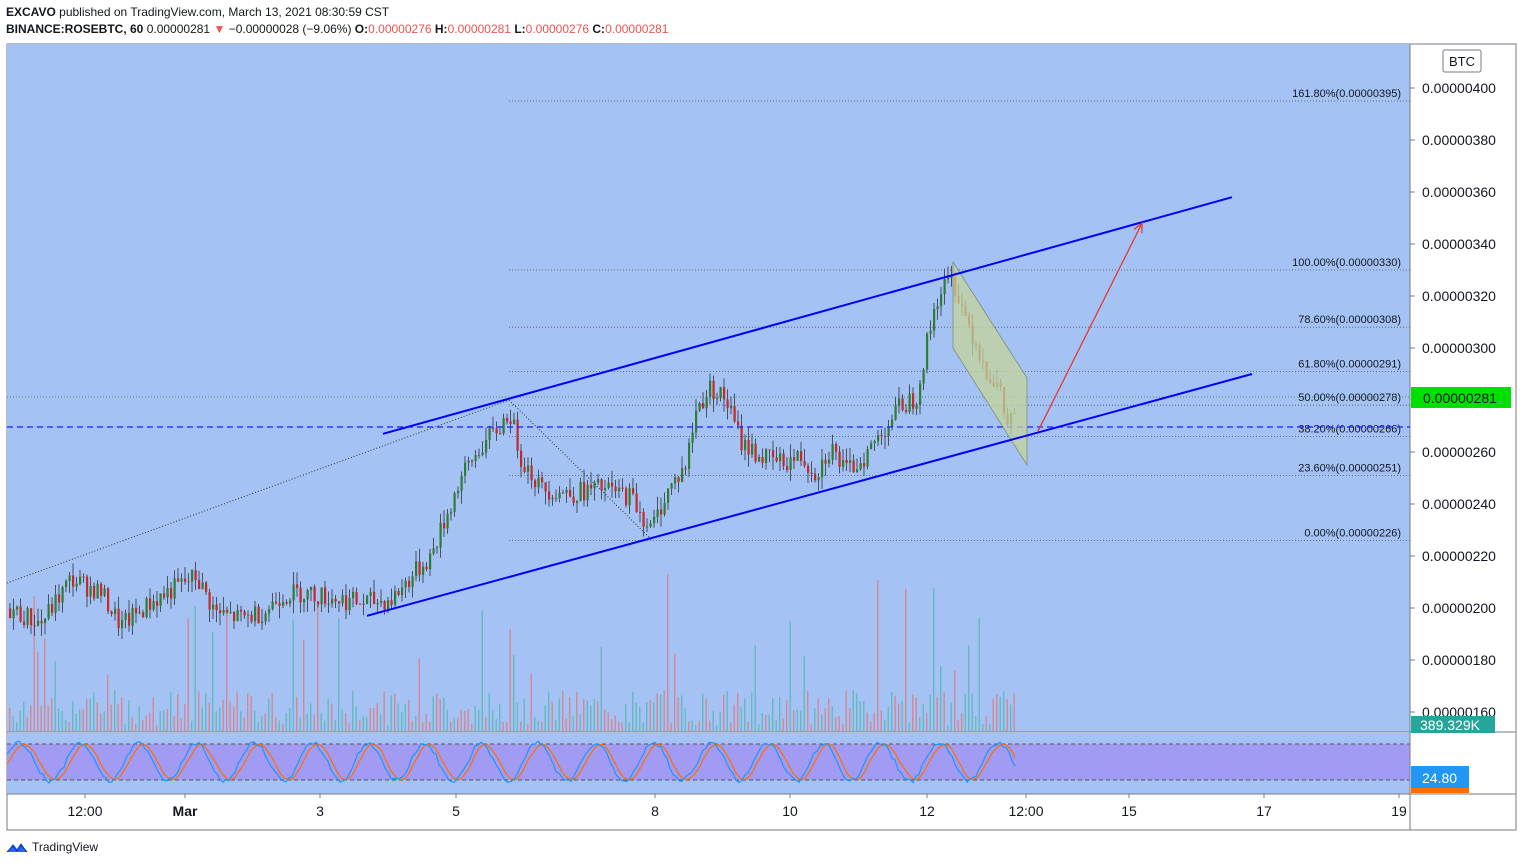 This screenshot has width=1523, height=867. What do you see at coordinates (1349, 320) in the screenshot?
I see `fib-level-label: 78.60%(0.00000308)` at bounding box center [1349, 320].